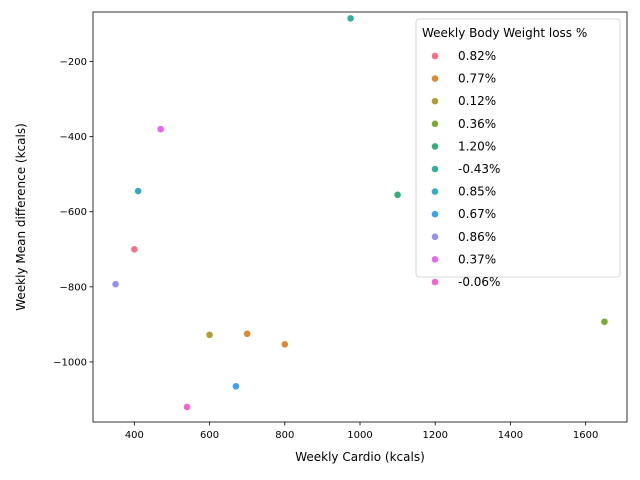 This screenshot has width=640, height=480. What do you see at coordinates (359, 435) in the screenshot?
I see `x-tick-label: 1000` at bounding box center [359, 435].